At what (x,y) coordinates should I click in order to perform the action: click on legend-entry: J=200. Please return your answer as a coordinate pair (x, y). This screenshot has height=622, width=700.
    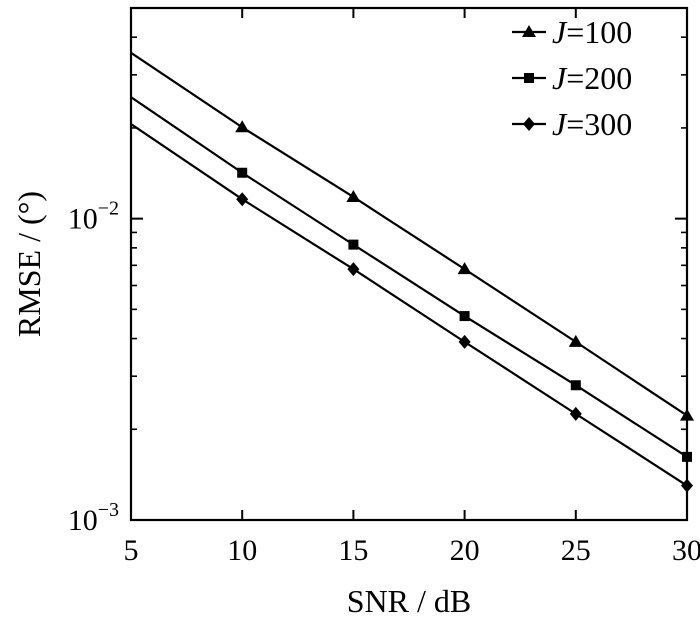
    Looking at the image, I should click on (572, 78).